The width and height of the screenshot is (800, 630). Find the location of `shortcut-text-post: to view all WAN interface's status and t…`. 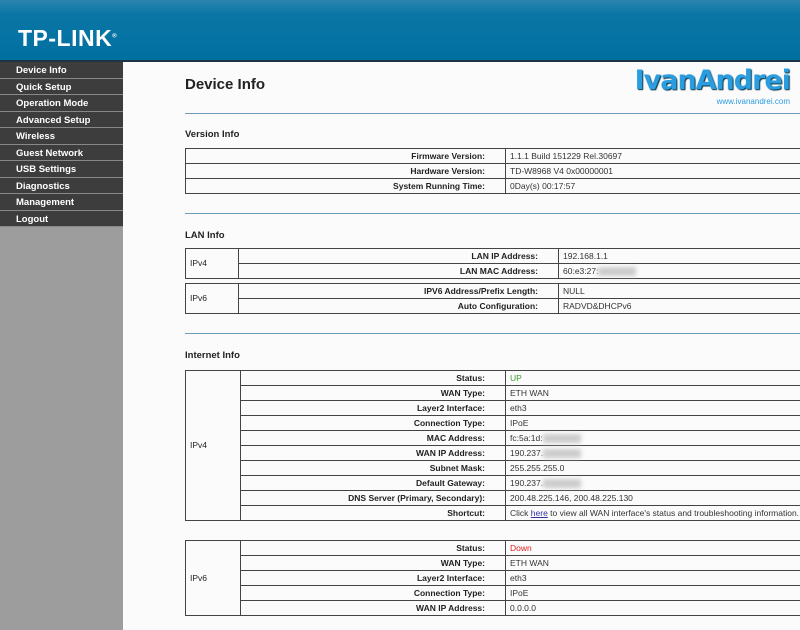

shortcut-text-post: to view all WAN interface's status and t… is located at coordinates (673, 512).